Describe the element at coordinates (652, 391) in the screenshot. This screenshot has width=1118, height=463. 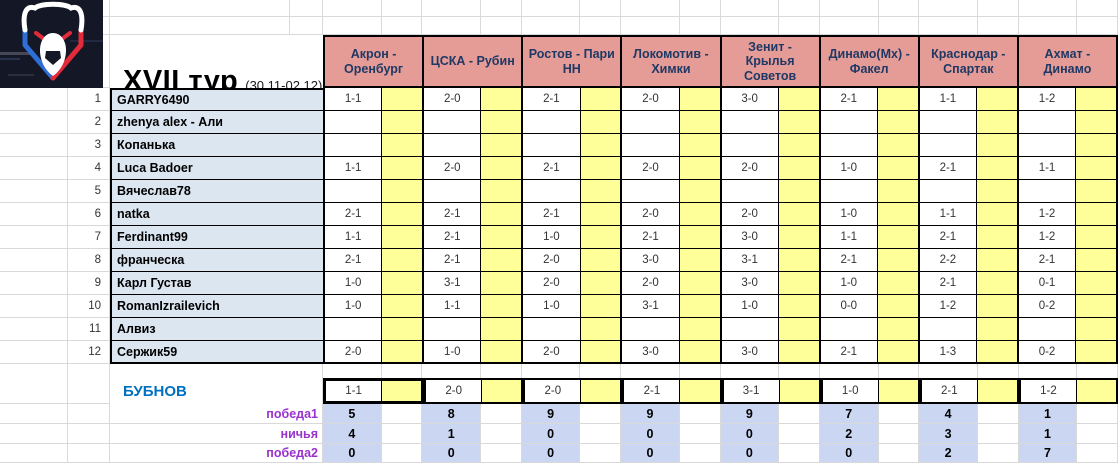
I see `bubnov-prediction-cell: 2-1` at that location.